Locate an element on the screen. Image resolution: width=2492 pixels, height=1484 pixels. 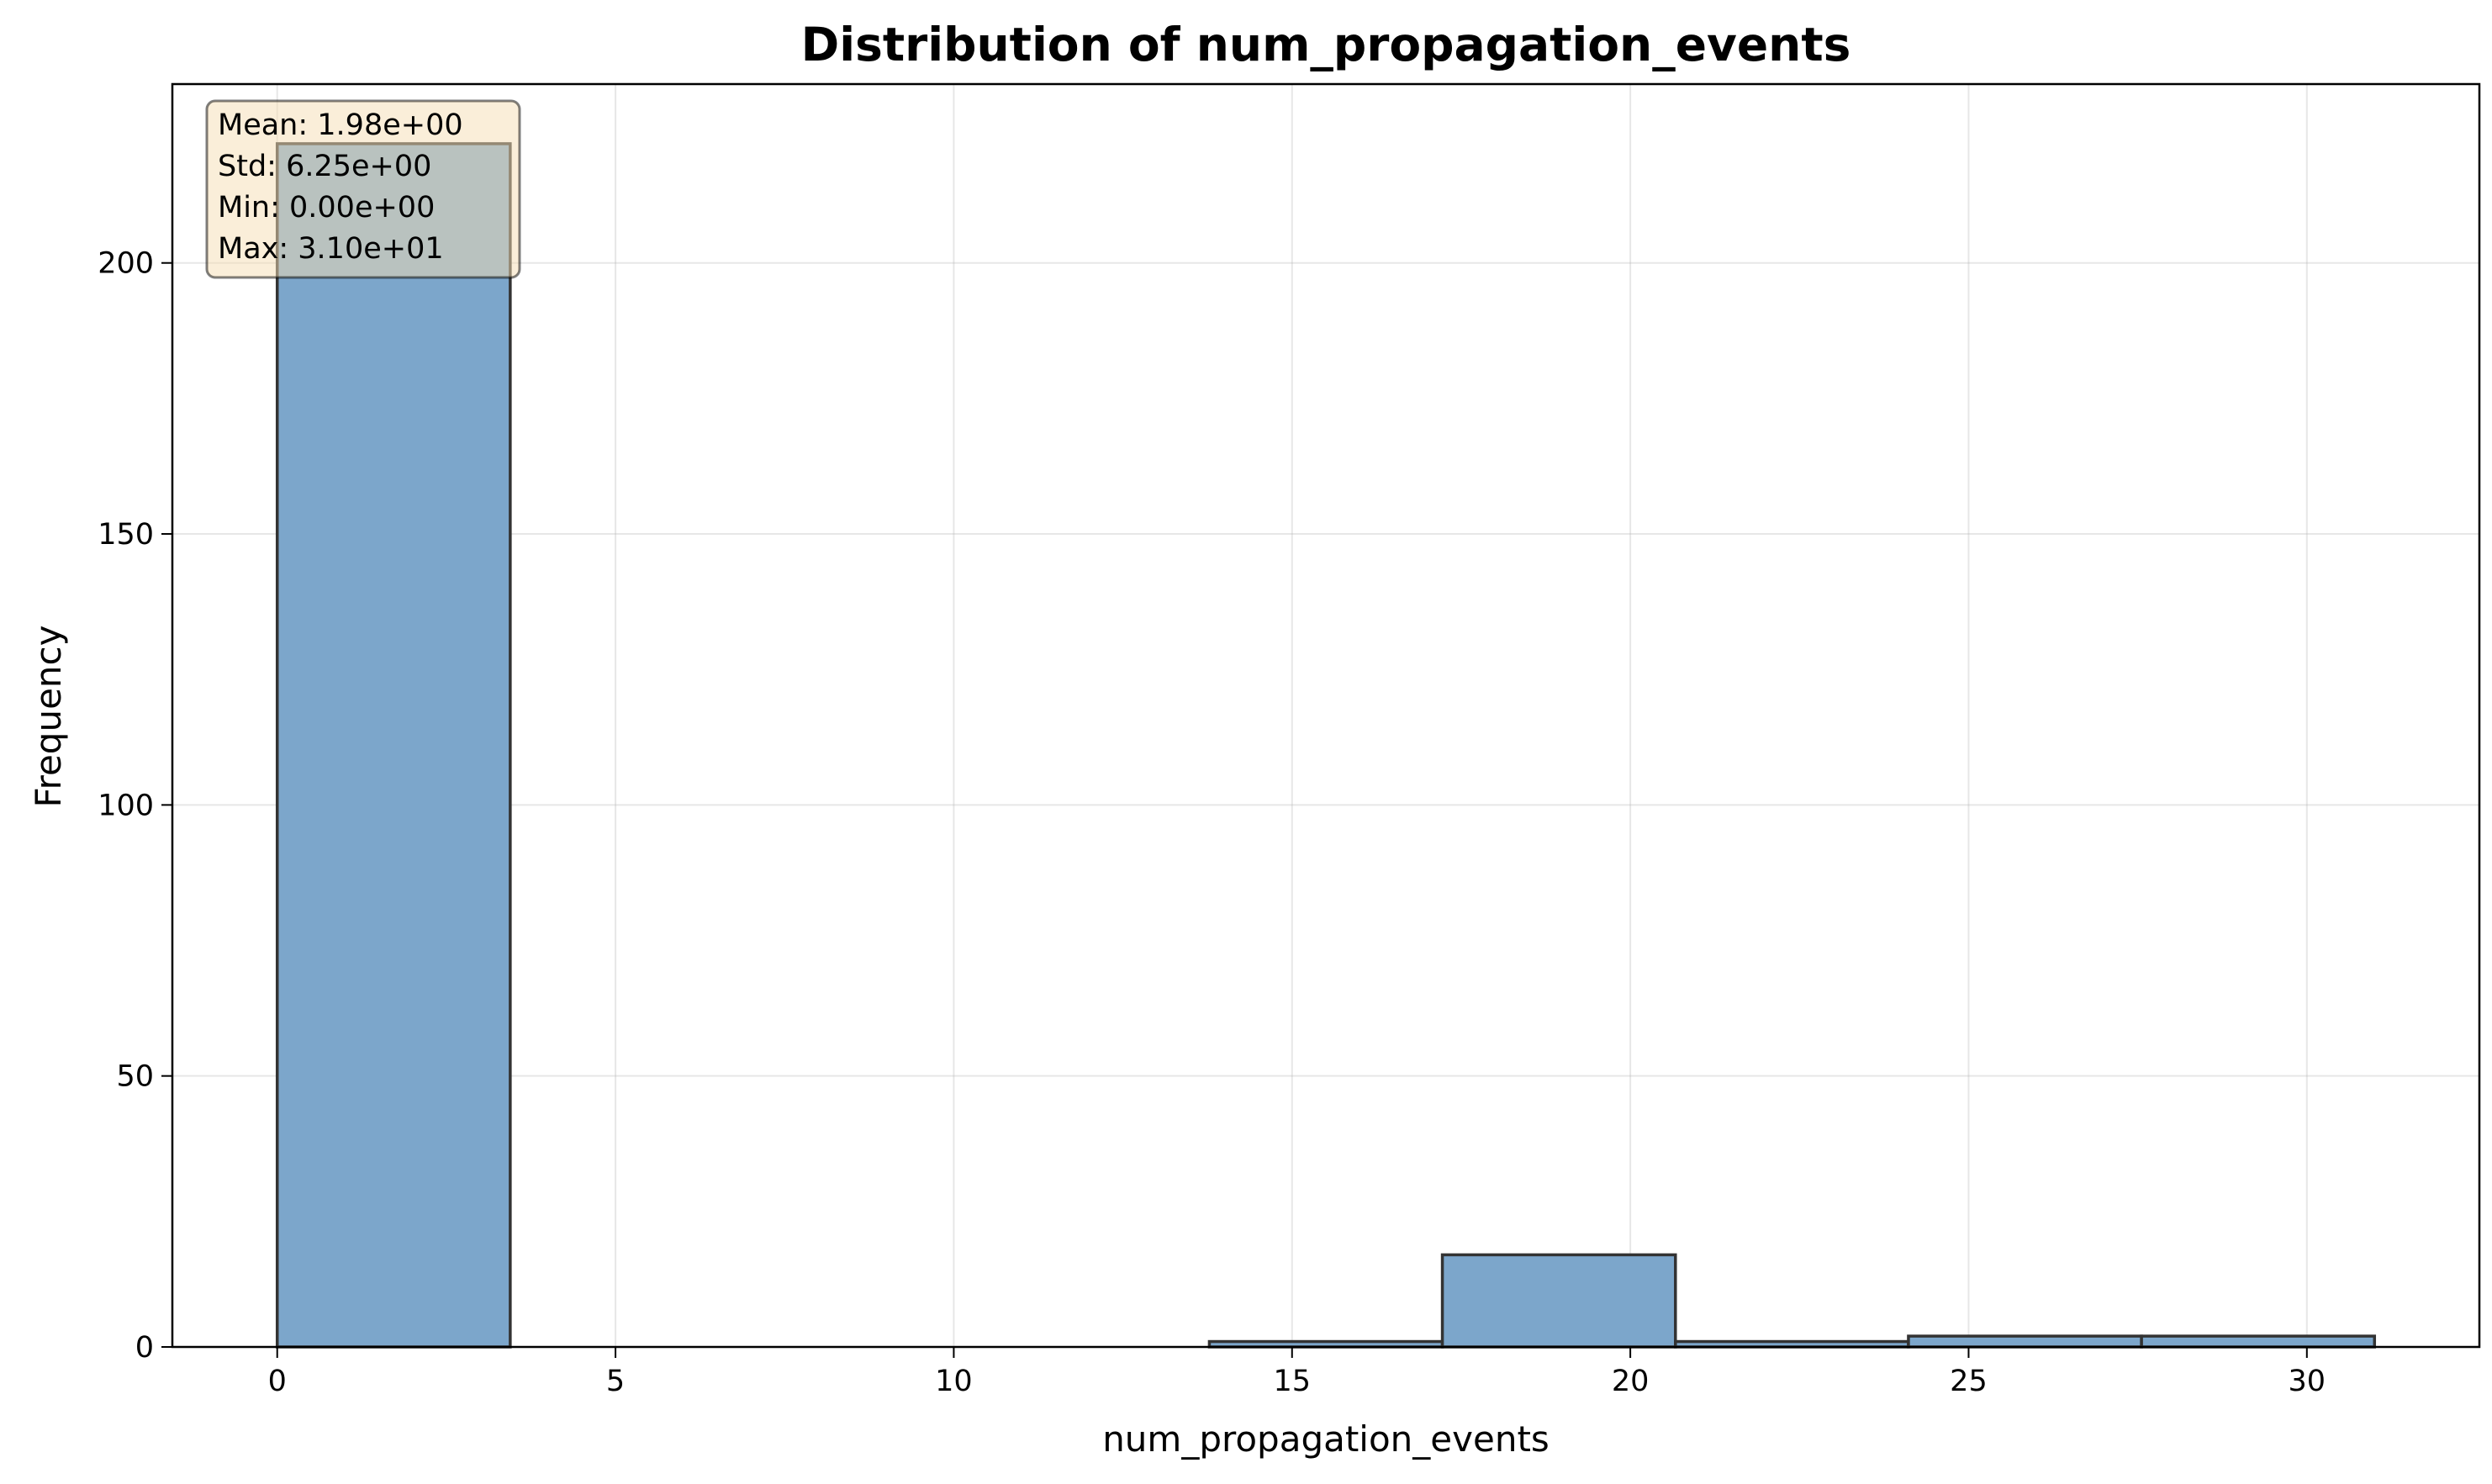
stats-box-background is located at coordinates (363, 189).